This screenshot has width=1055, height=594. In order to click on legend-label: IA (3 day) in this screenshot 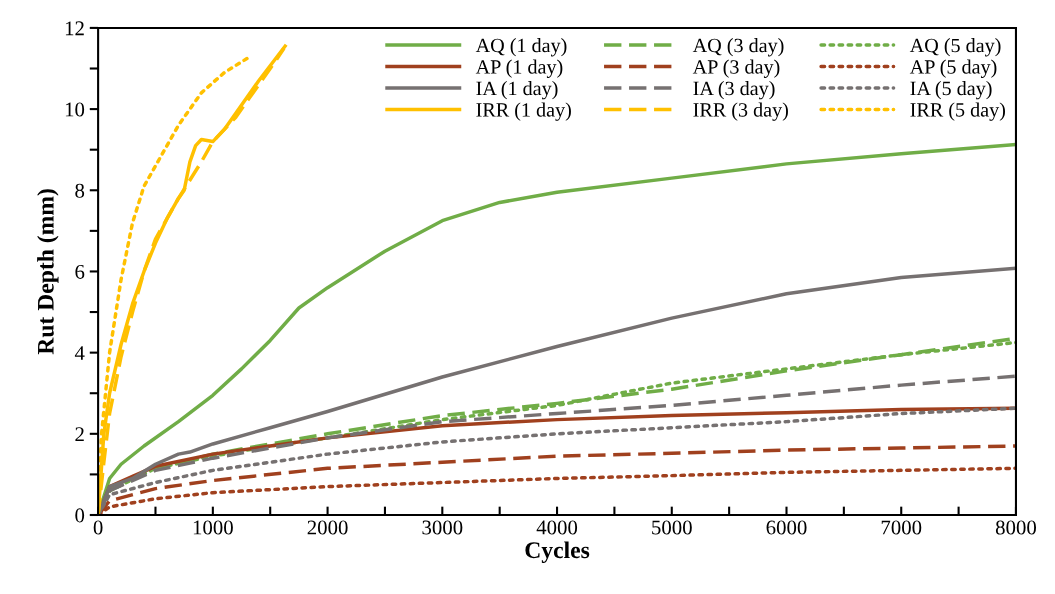, I will do `click(734, 90)`.